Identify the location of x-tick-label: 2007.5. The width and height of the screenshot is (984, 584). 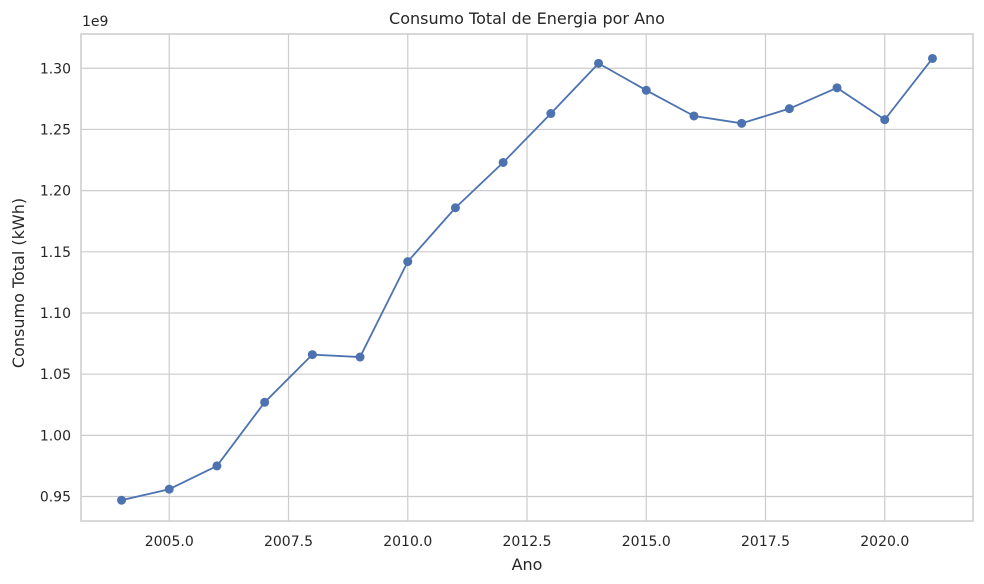
(288, 542).